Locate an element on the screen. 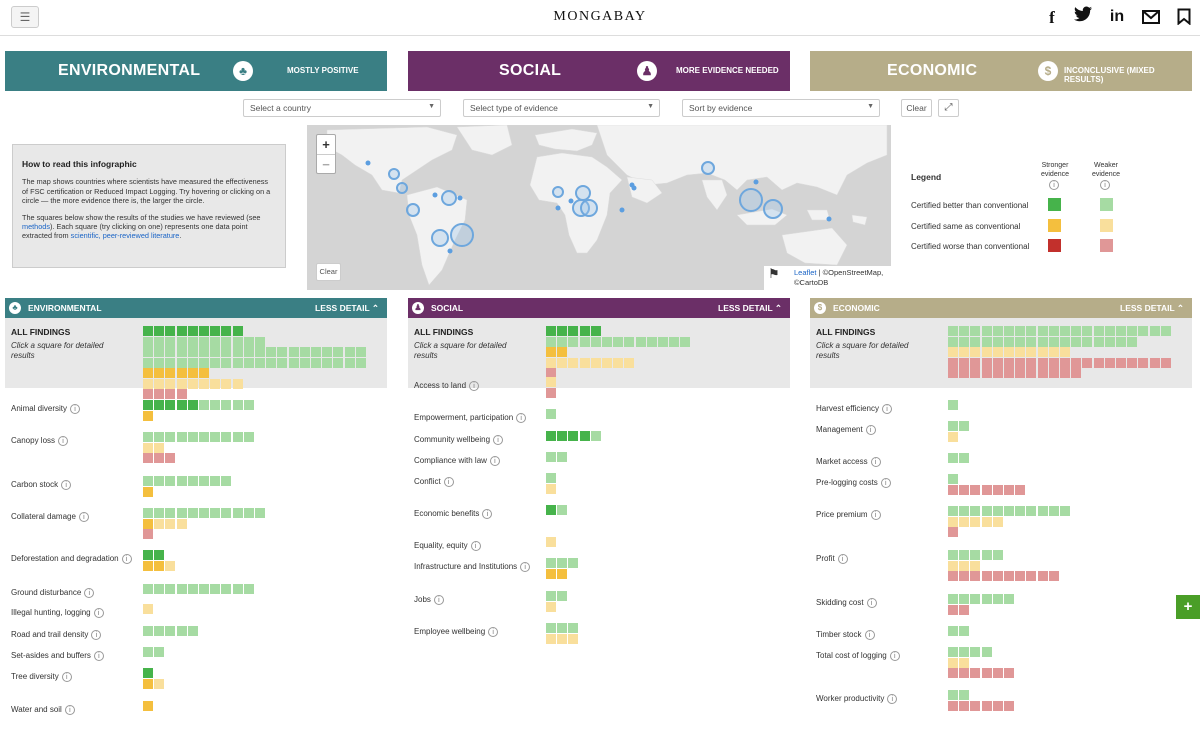 This screenshot has height=734, width=1200. linkedin-icon: in is located at coordinates (1117, 16).